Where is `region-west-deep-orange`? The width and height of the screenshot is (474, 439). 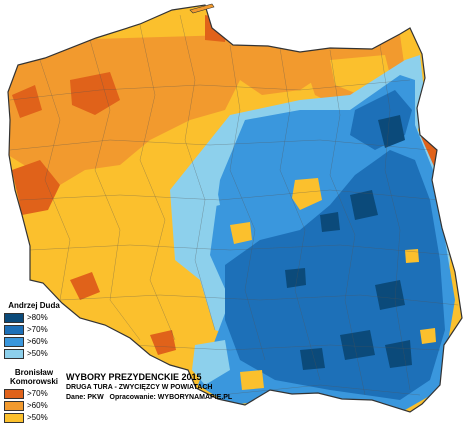 region-west-deep-orange is located at coordinates (36, 187).